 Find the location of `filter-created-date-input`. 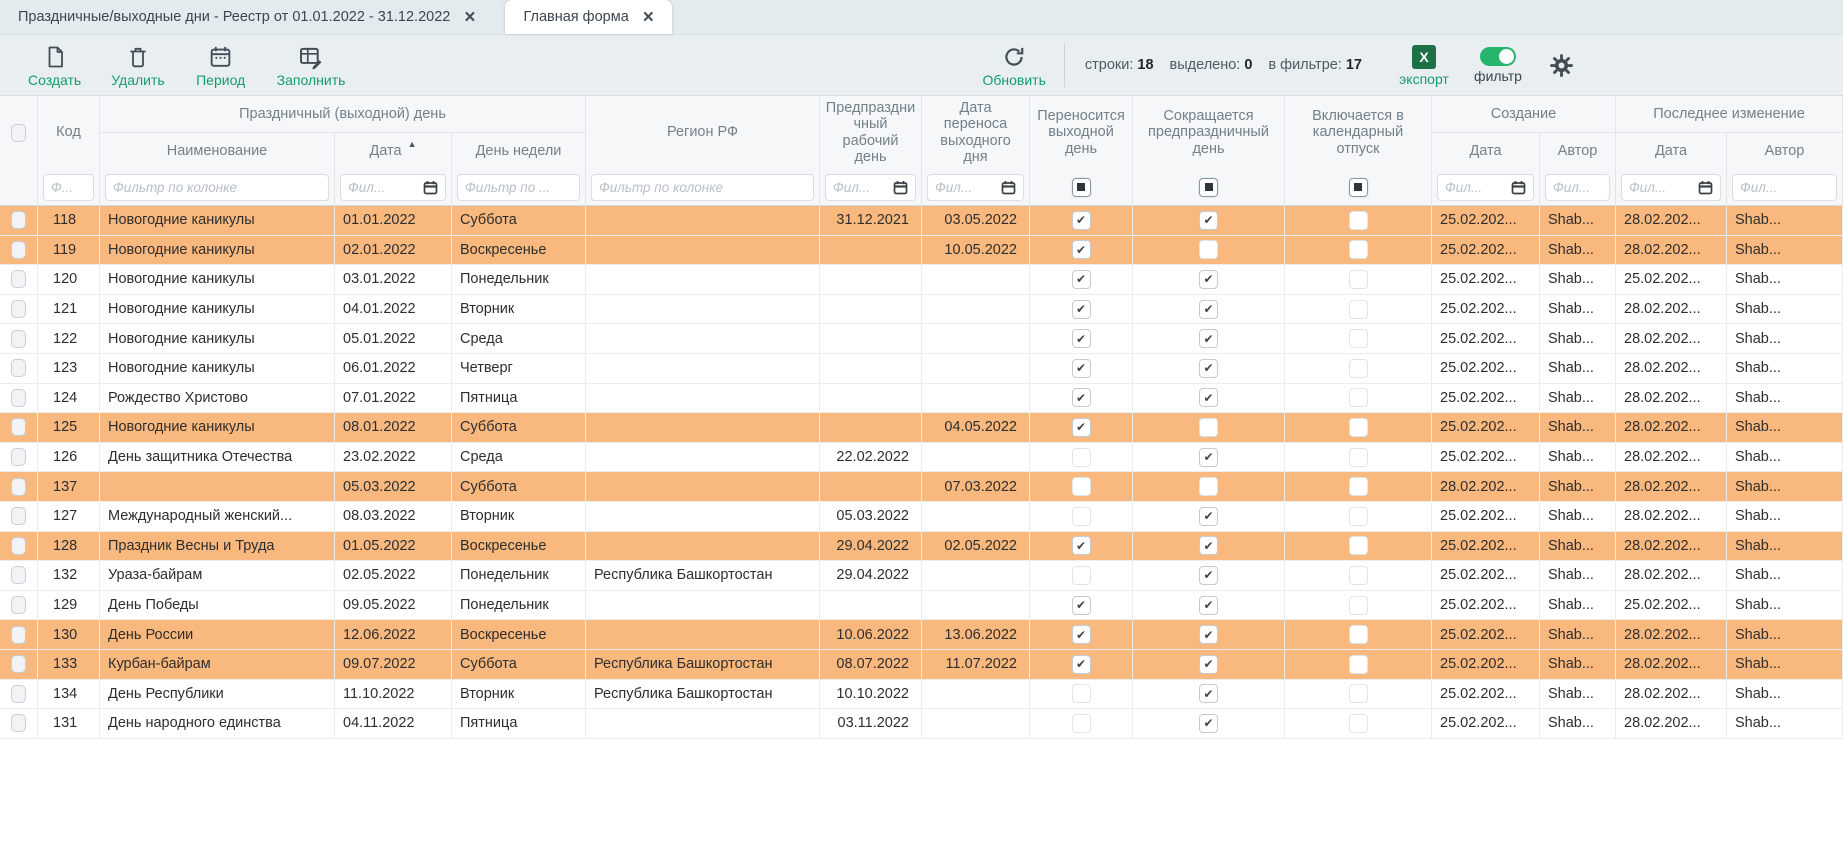

filter-created-date-input is located at coordinates (1476, 187).